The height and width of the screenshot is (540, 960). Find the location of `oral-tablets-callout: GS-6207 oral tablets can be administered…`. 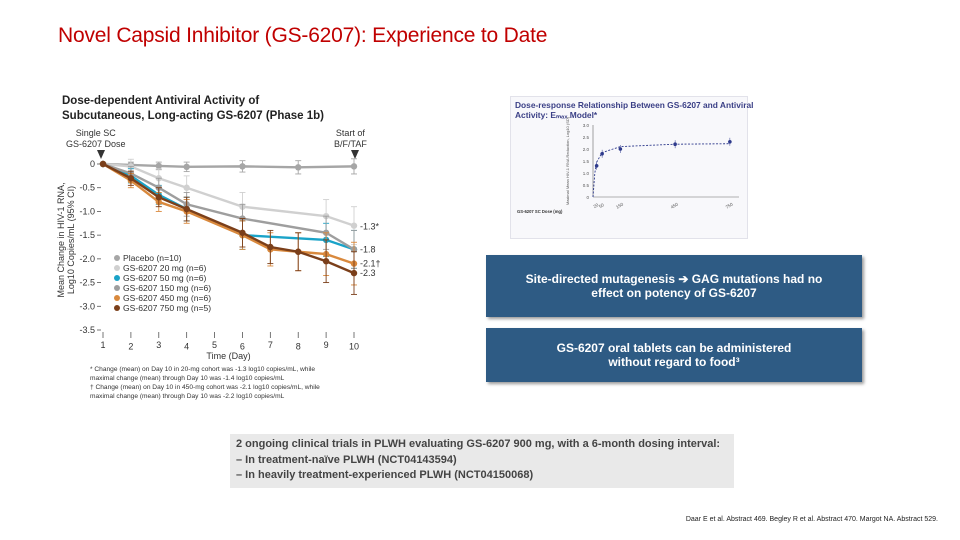

oral-tablets-callout: GS-6207 oral tablets can be administered… is located at coordinates (674, 355).